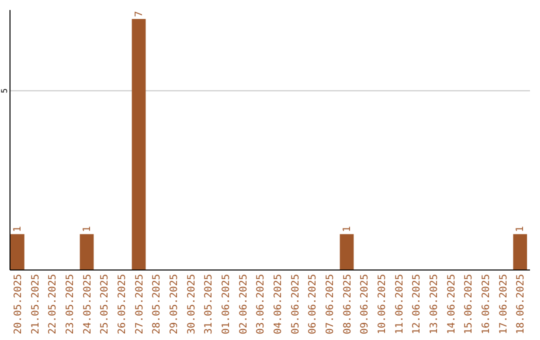  Describe the element at coordinates (486, 304) in the screenshot. I see `x-tick-label: 16.06.2025` at that location.